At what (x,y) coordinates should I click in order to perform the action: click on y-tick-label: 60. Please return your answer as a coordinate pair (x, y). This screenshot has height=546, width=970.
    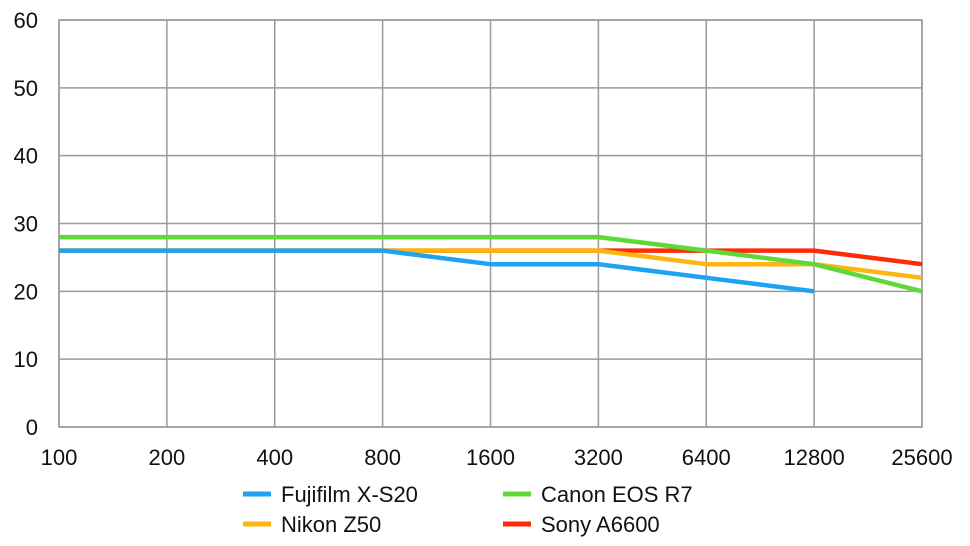
    Looking at the image, I should click on (26, 20).